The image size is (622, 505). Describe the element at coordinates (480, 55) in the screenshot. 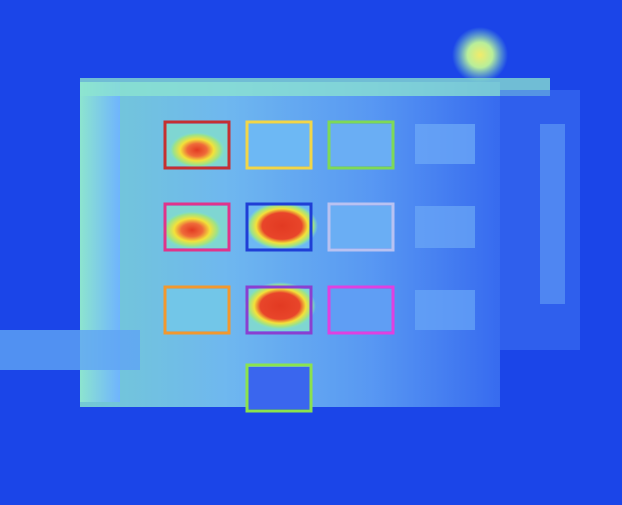

I see `roof-hotspot` at that location.